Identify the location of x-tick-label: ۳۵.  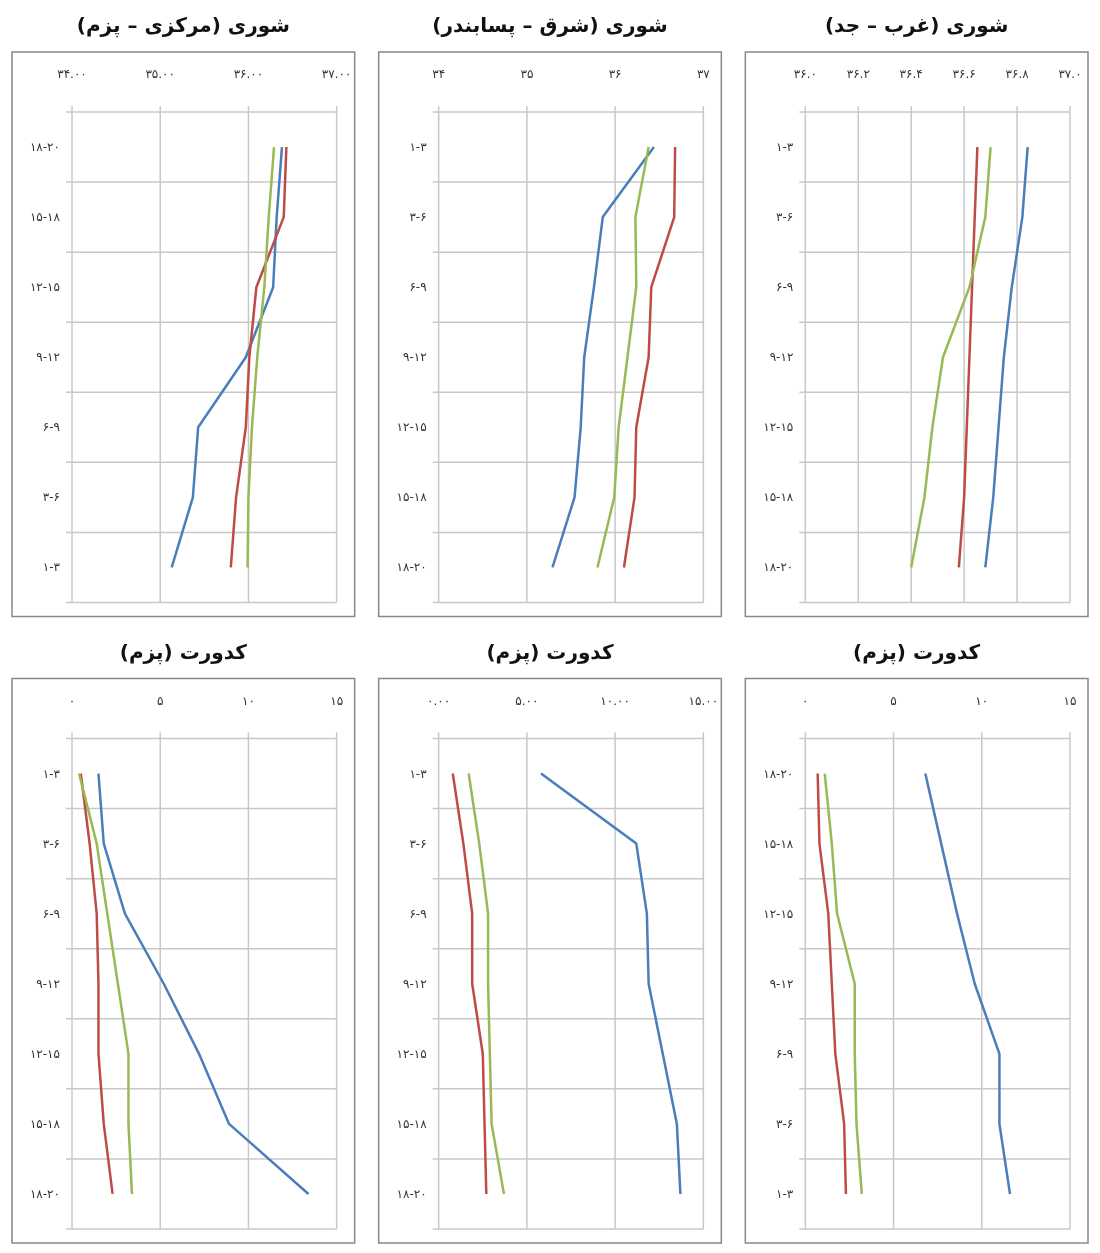
(527, 74).